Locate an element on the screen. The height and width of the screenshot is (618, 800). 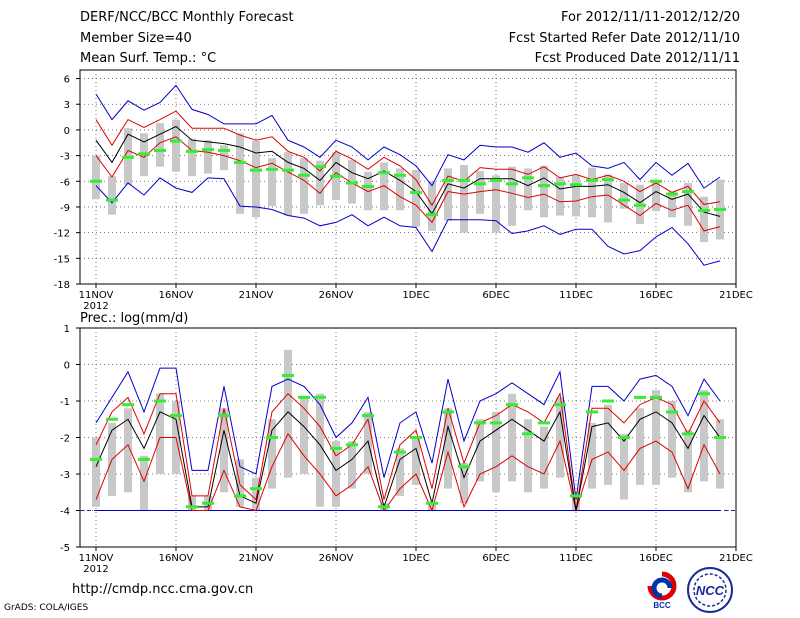
x-tick-label: 11DEC is located at coordinates (576, 558).